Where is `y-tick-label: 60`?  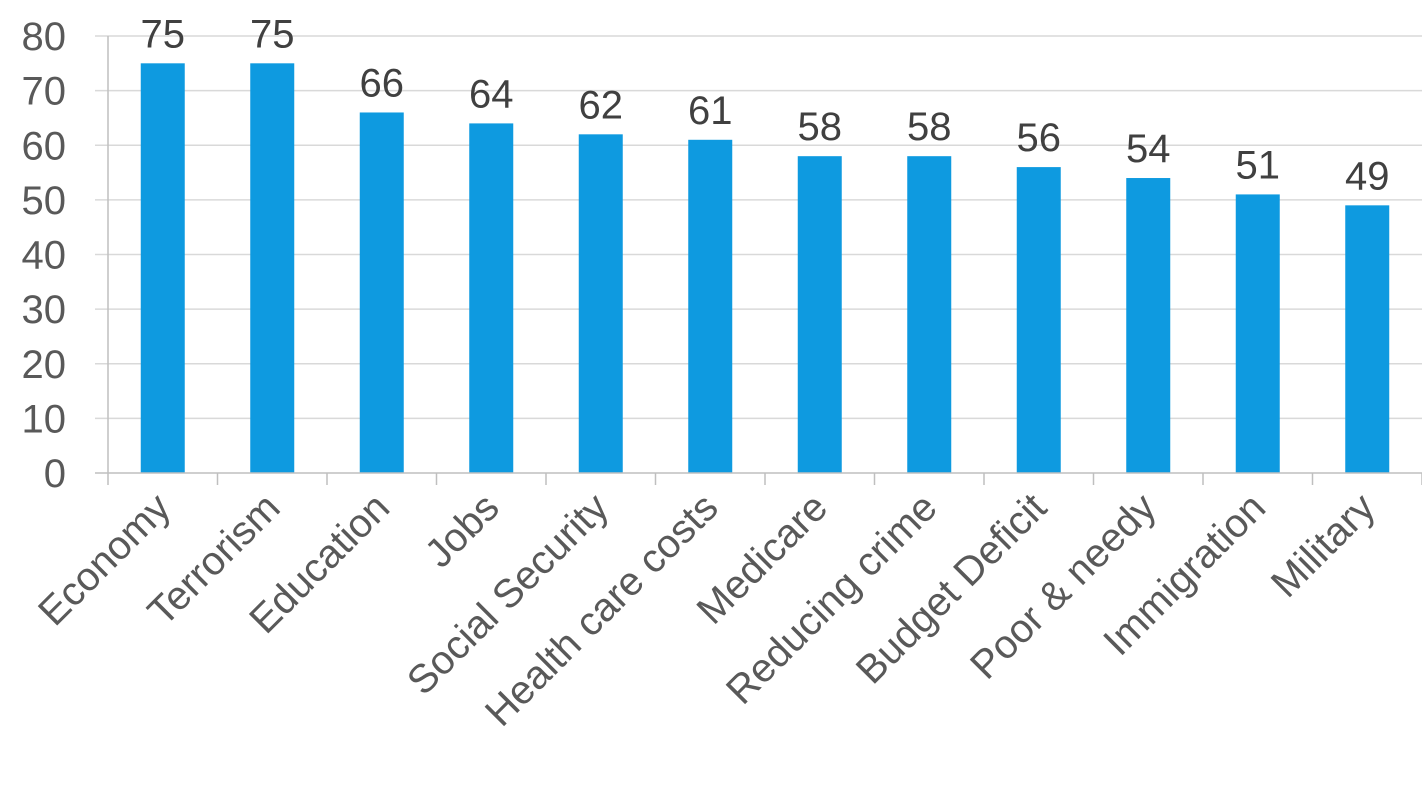 y-tick-label: 60 is located at coordinates (44, 146).